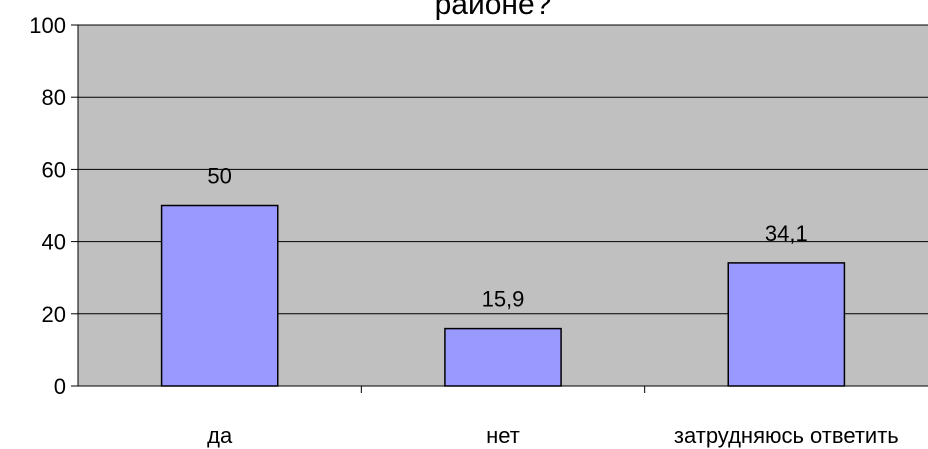  What do you see at coordinates (47, 25) in the screenshot?
I see `y-tick-label: 100` at bounding box center [47, 25].